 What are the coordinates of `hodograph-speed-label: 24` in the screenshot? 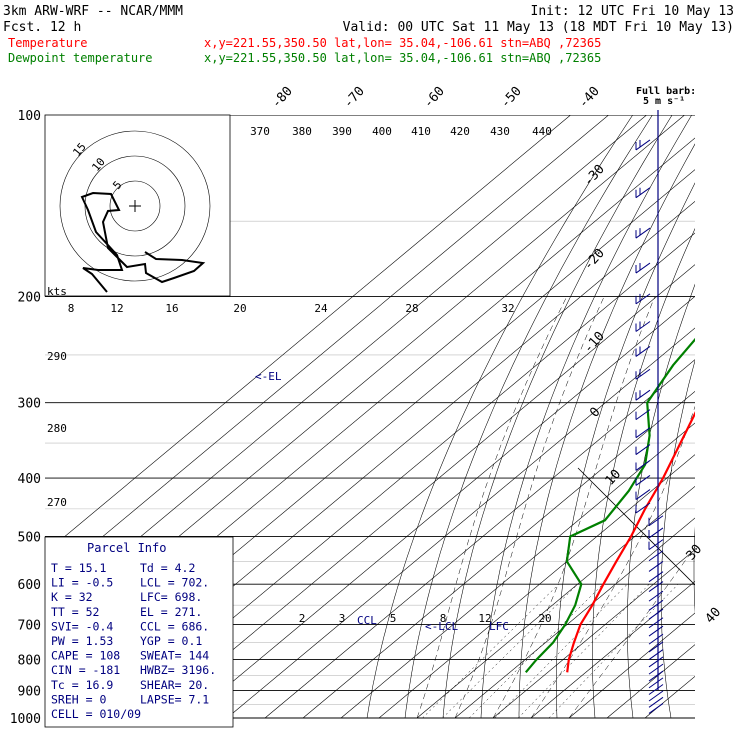 It's located at (321, 308).